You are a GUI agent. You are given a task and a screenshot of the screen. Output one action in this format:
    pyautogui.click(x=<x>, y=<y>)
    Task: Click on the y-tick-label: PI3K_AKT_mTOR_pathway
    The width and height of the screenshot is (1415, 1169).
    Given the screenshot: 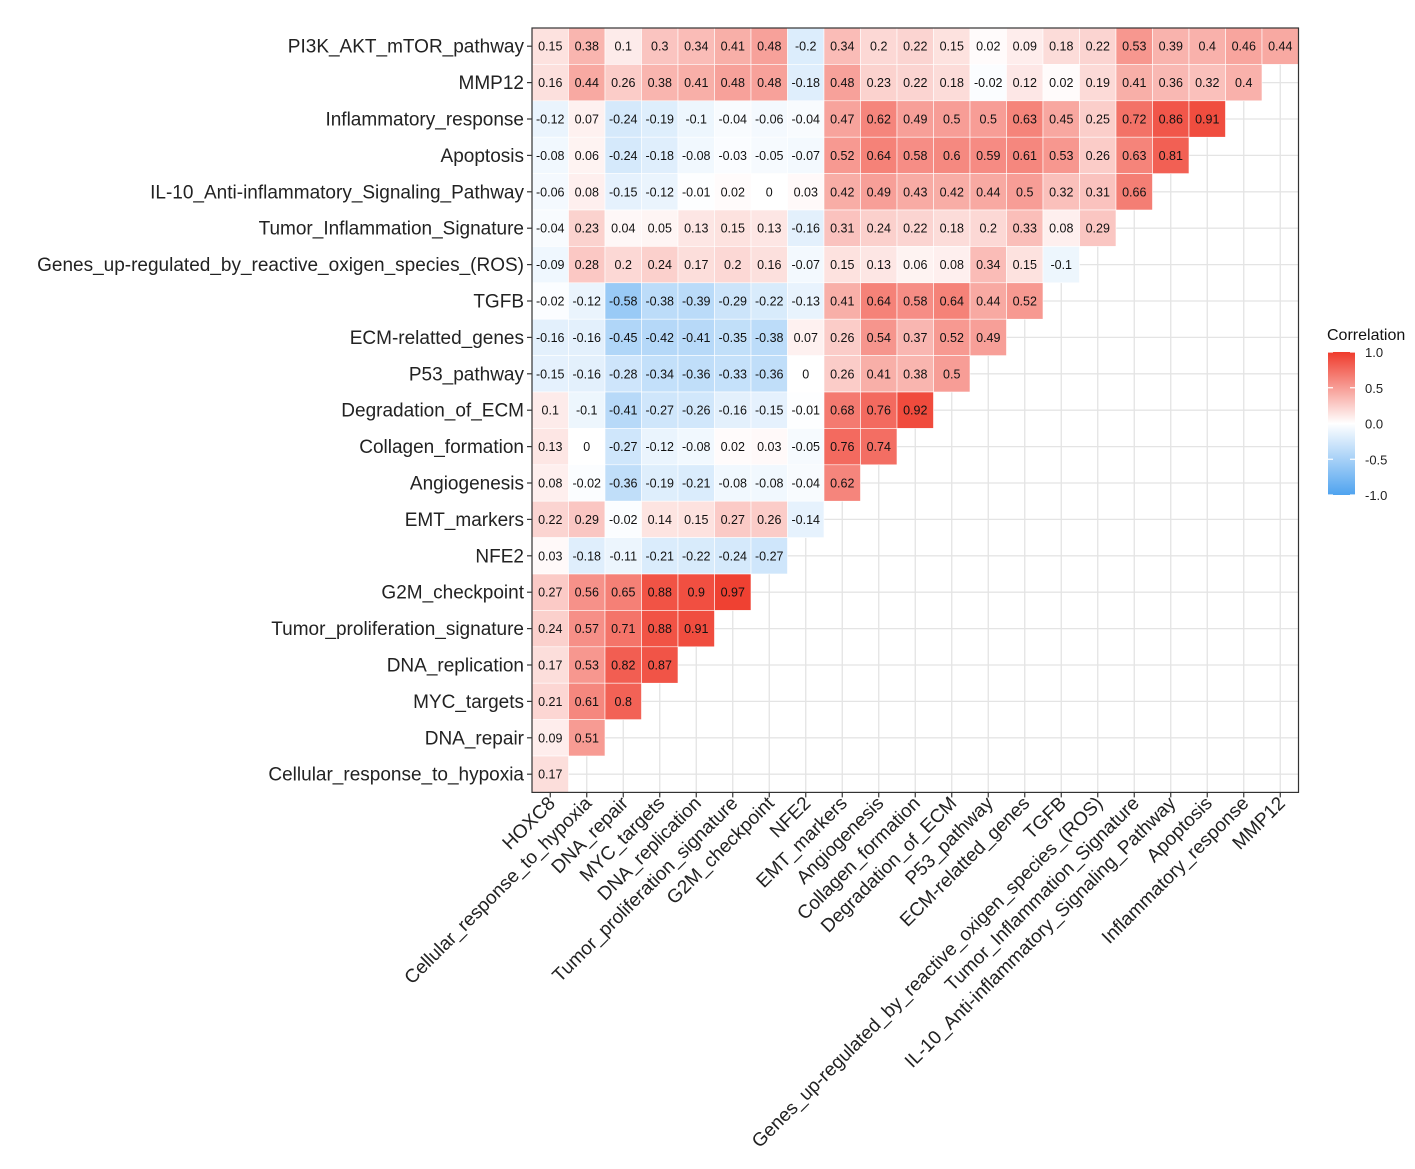 What is the action you would take?
    pyautogui.click(x=406, y=47)
    